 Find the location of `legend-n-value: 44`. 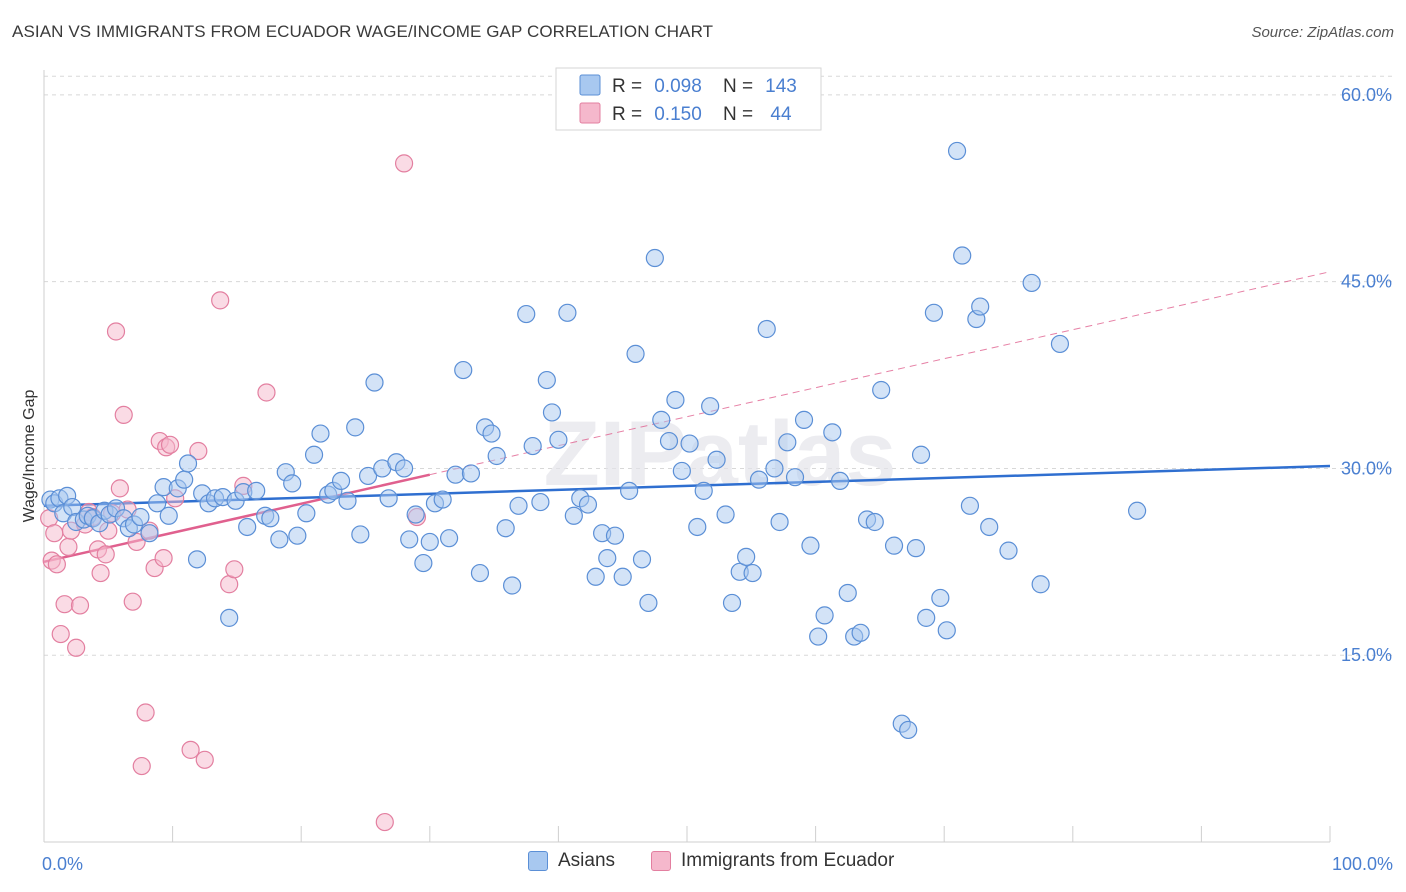

legend-n-value: 44 is located at coordinates (781, 114).